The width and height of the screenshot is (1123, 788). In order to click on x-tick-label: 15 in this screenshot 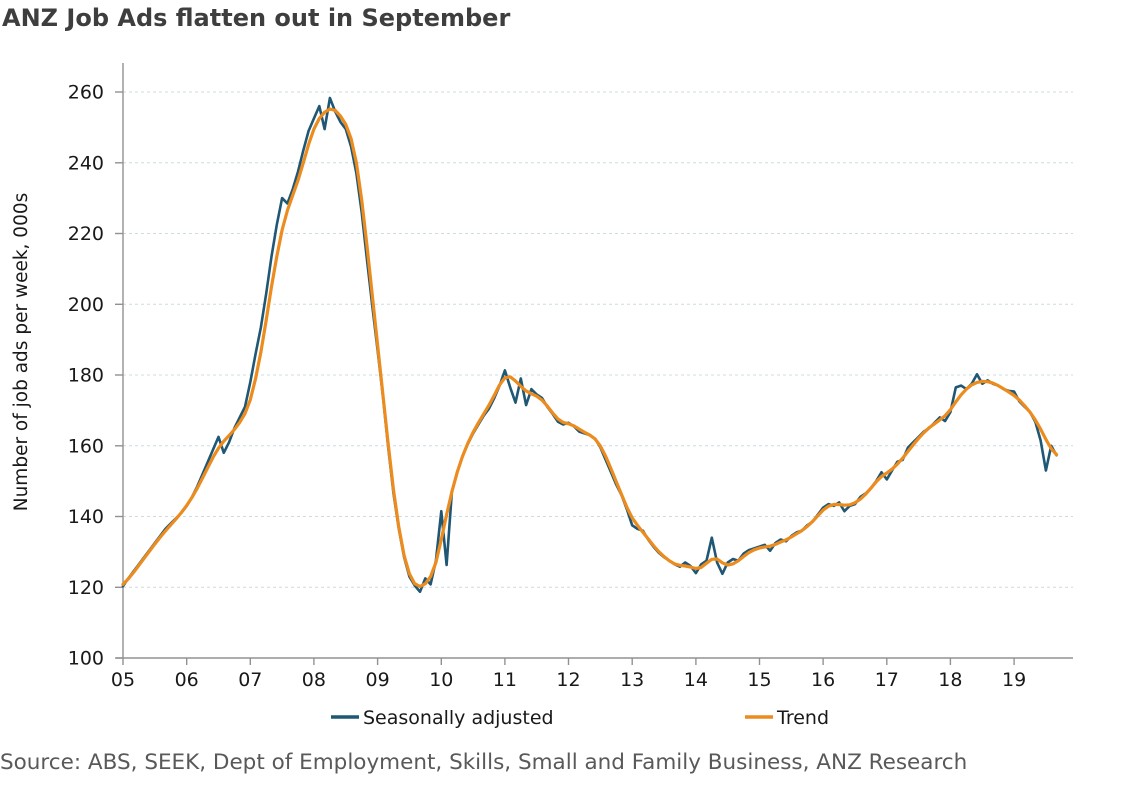, I will do `click(759, 680)`.